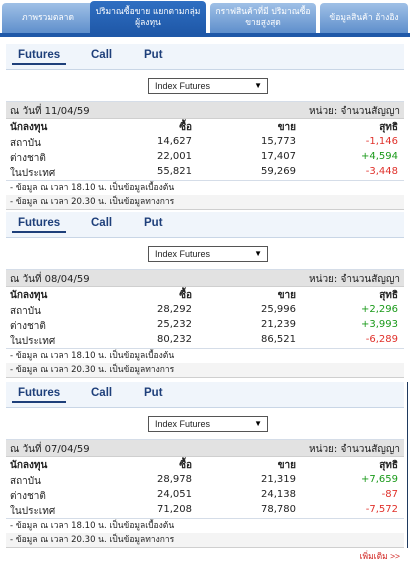 This screenshot has height=563, width=410. I want to click on date-label: ณ วันที่ 08/04/59, so click(50, 279).